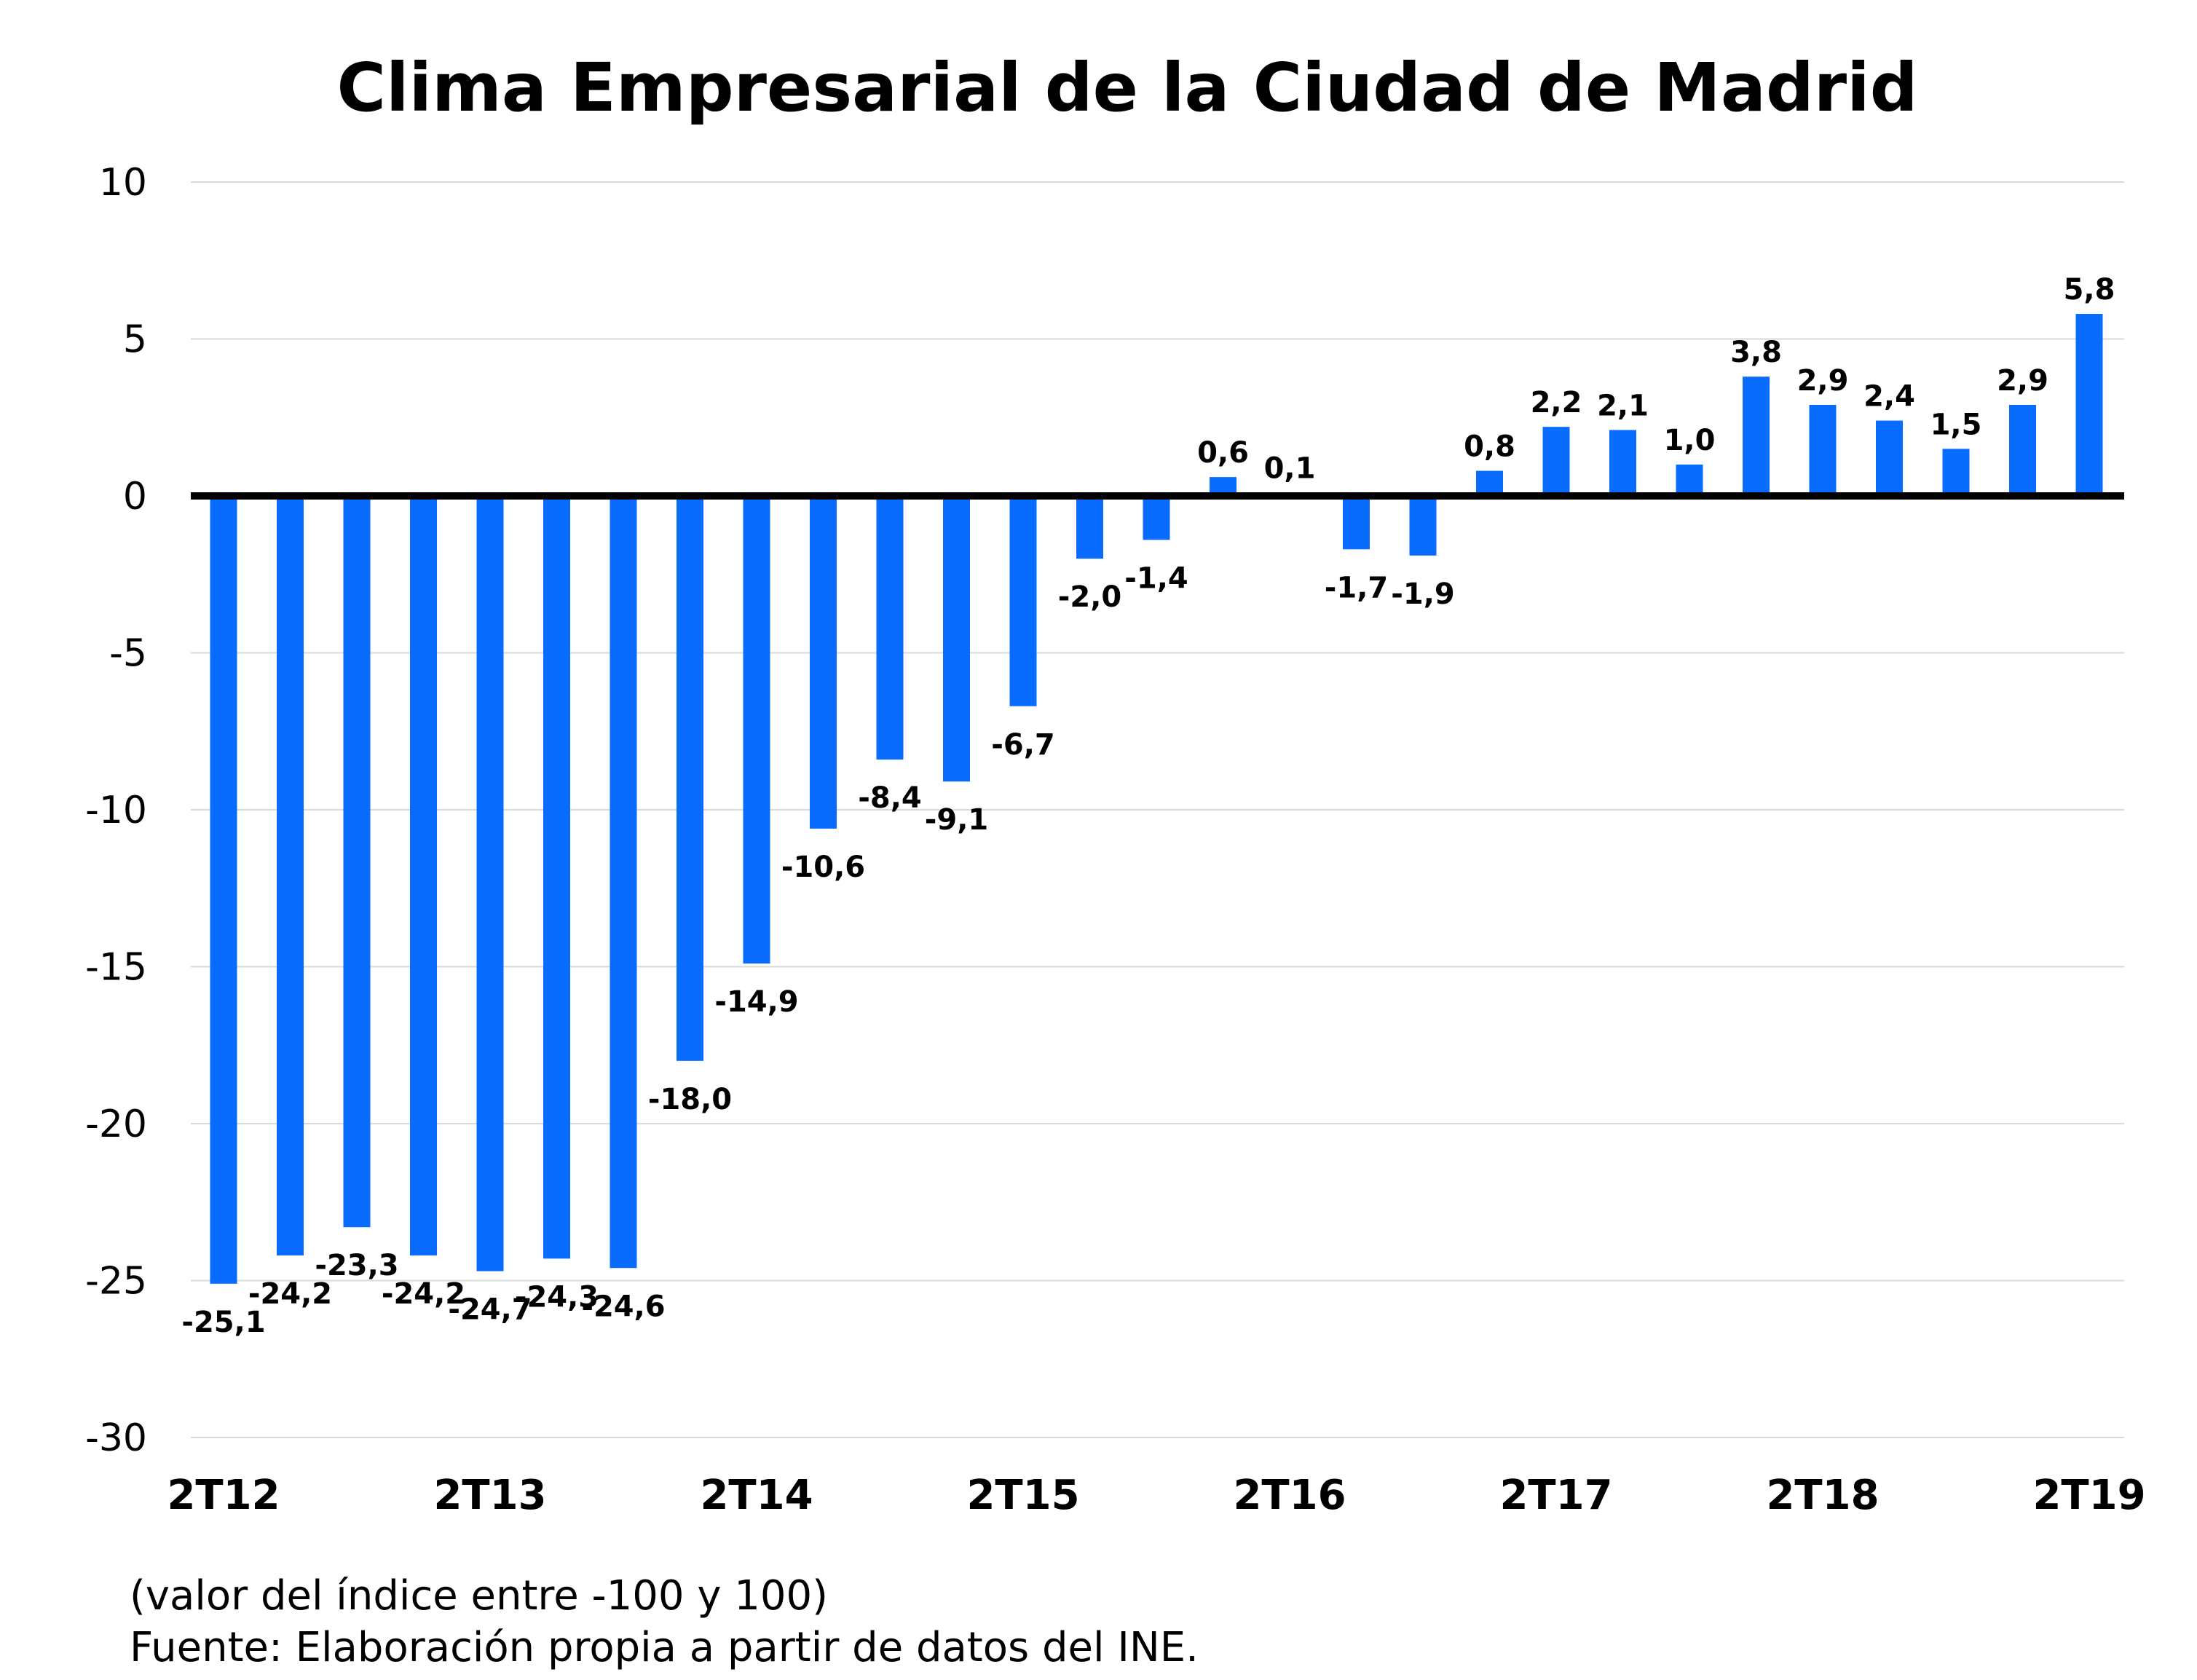  What do you see at coordinates (135, 496) in the screenshot?
I see `y-tick-label: 0` at bounding box center [135, 496].